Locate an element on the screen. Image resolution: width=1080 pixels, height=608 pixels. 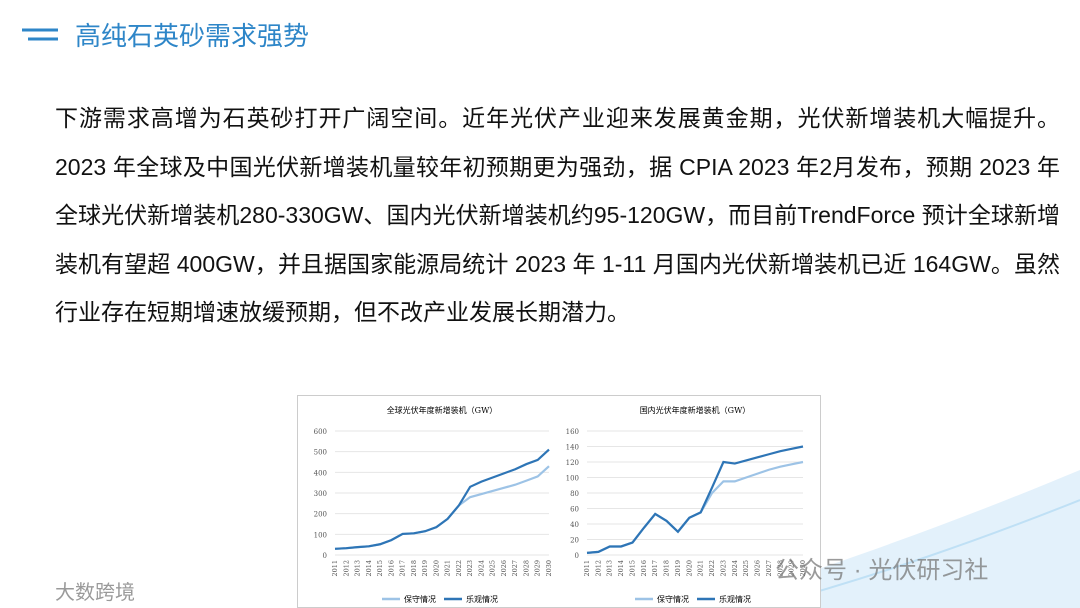
swoosh is located at coordinates (890, 539).